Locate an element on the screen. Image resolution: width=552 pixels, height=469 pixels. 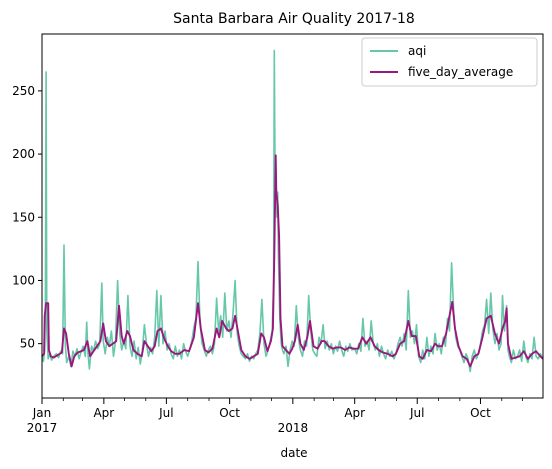
x-tick-year-label: 2018 is located at coordinates (293, 428).